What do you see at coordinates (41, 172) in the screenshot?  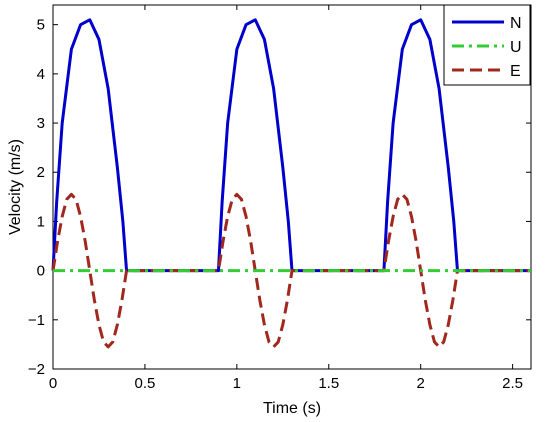 I see `y-tick-label: 2` at bounding box center [41, 172].